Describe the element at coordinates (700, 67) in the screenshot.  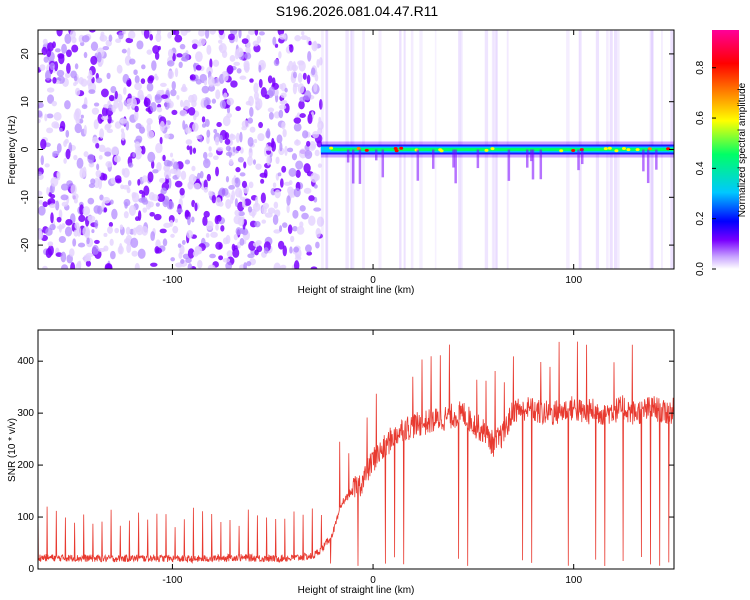
I see `colorbar-tick-label: 0.8` at that location.